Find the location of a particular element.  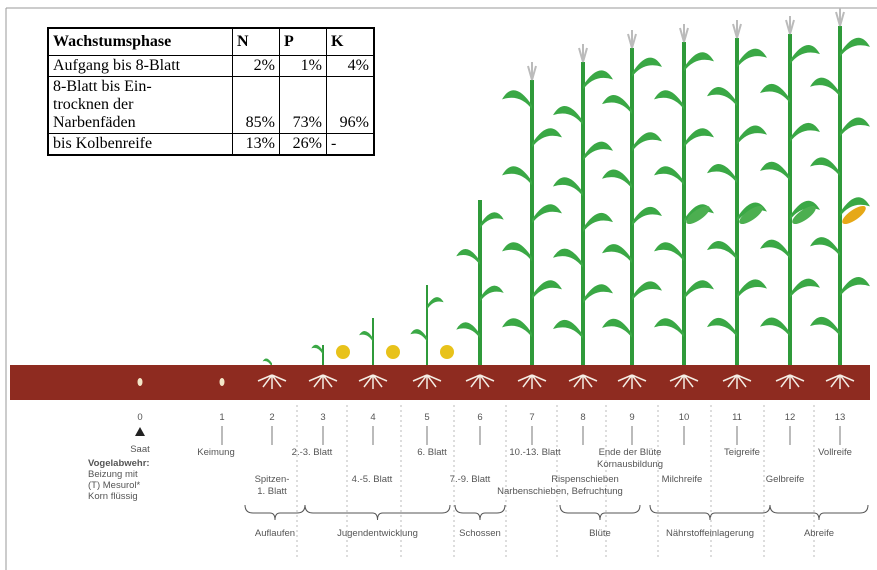

roots is located at coordinates (496, 381).